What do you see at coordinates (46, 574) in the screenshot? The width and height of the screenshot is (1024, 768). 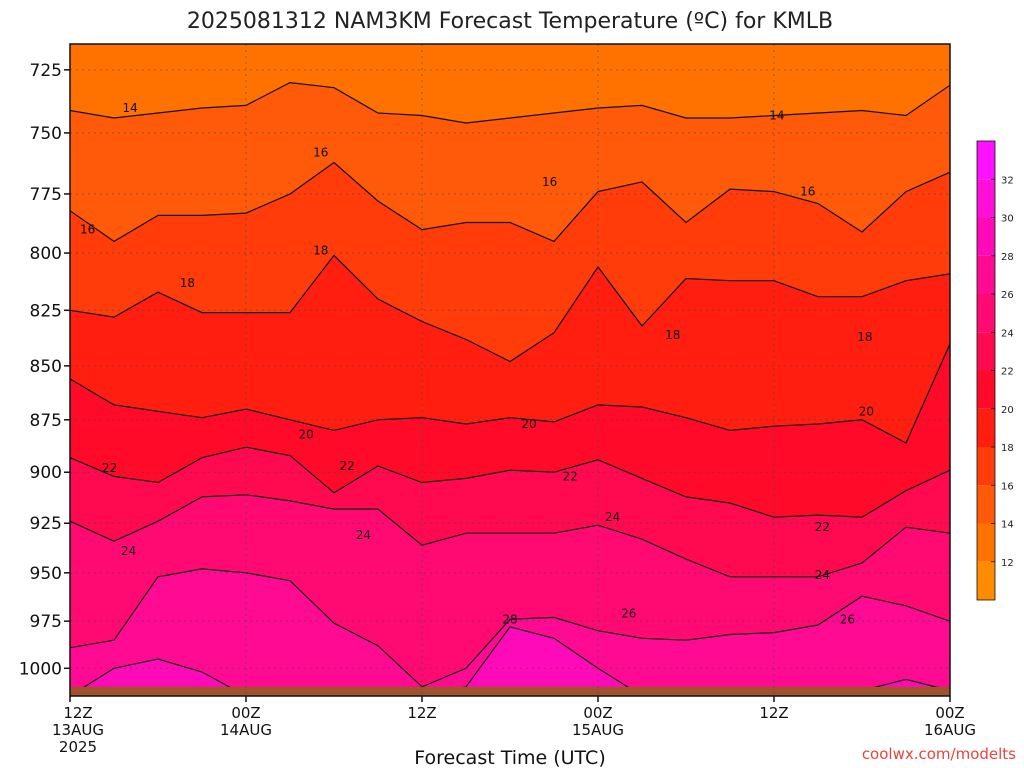 I see `y-tick-label: 950` at bounding box center [46, 574].